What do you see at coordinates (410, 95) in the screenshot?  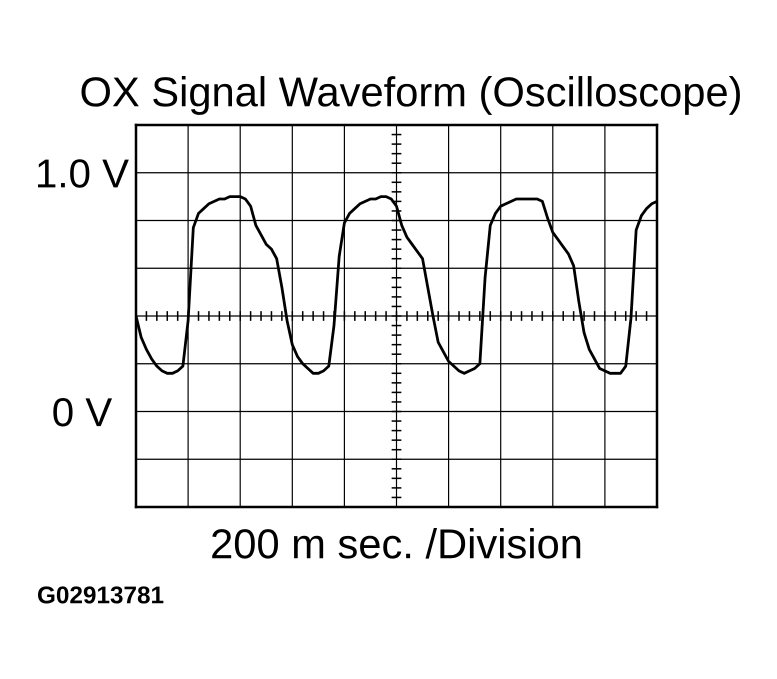 I see `chart-title: OX Signal Waveform (Oscilloscope)` at bounding box center [410, 95].